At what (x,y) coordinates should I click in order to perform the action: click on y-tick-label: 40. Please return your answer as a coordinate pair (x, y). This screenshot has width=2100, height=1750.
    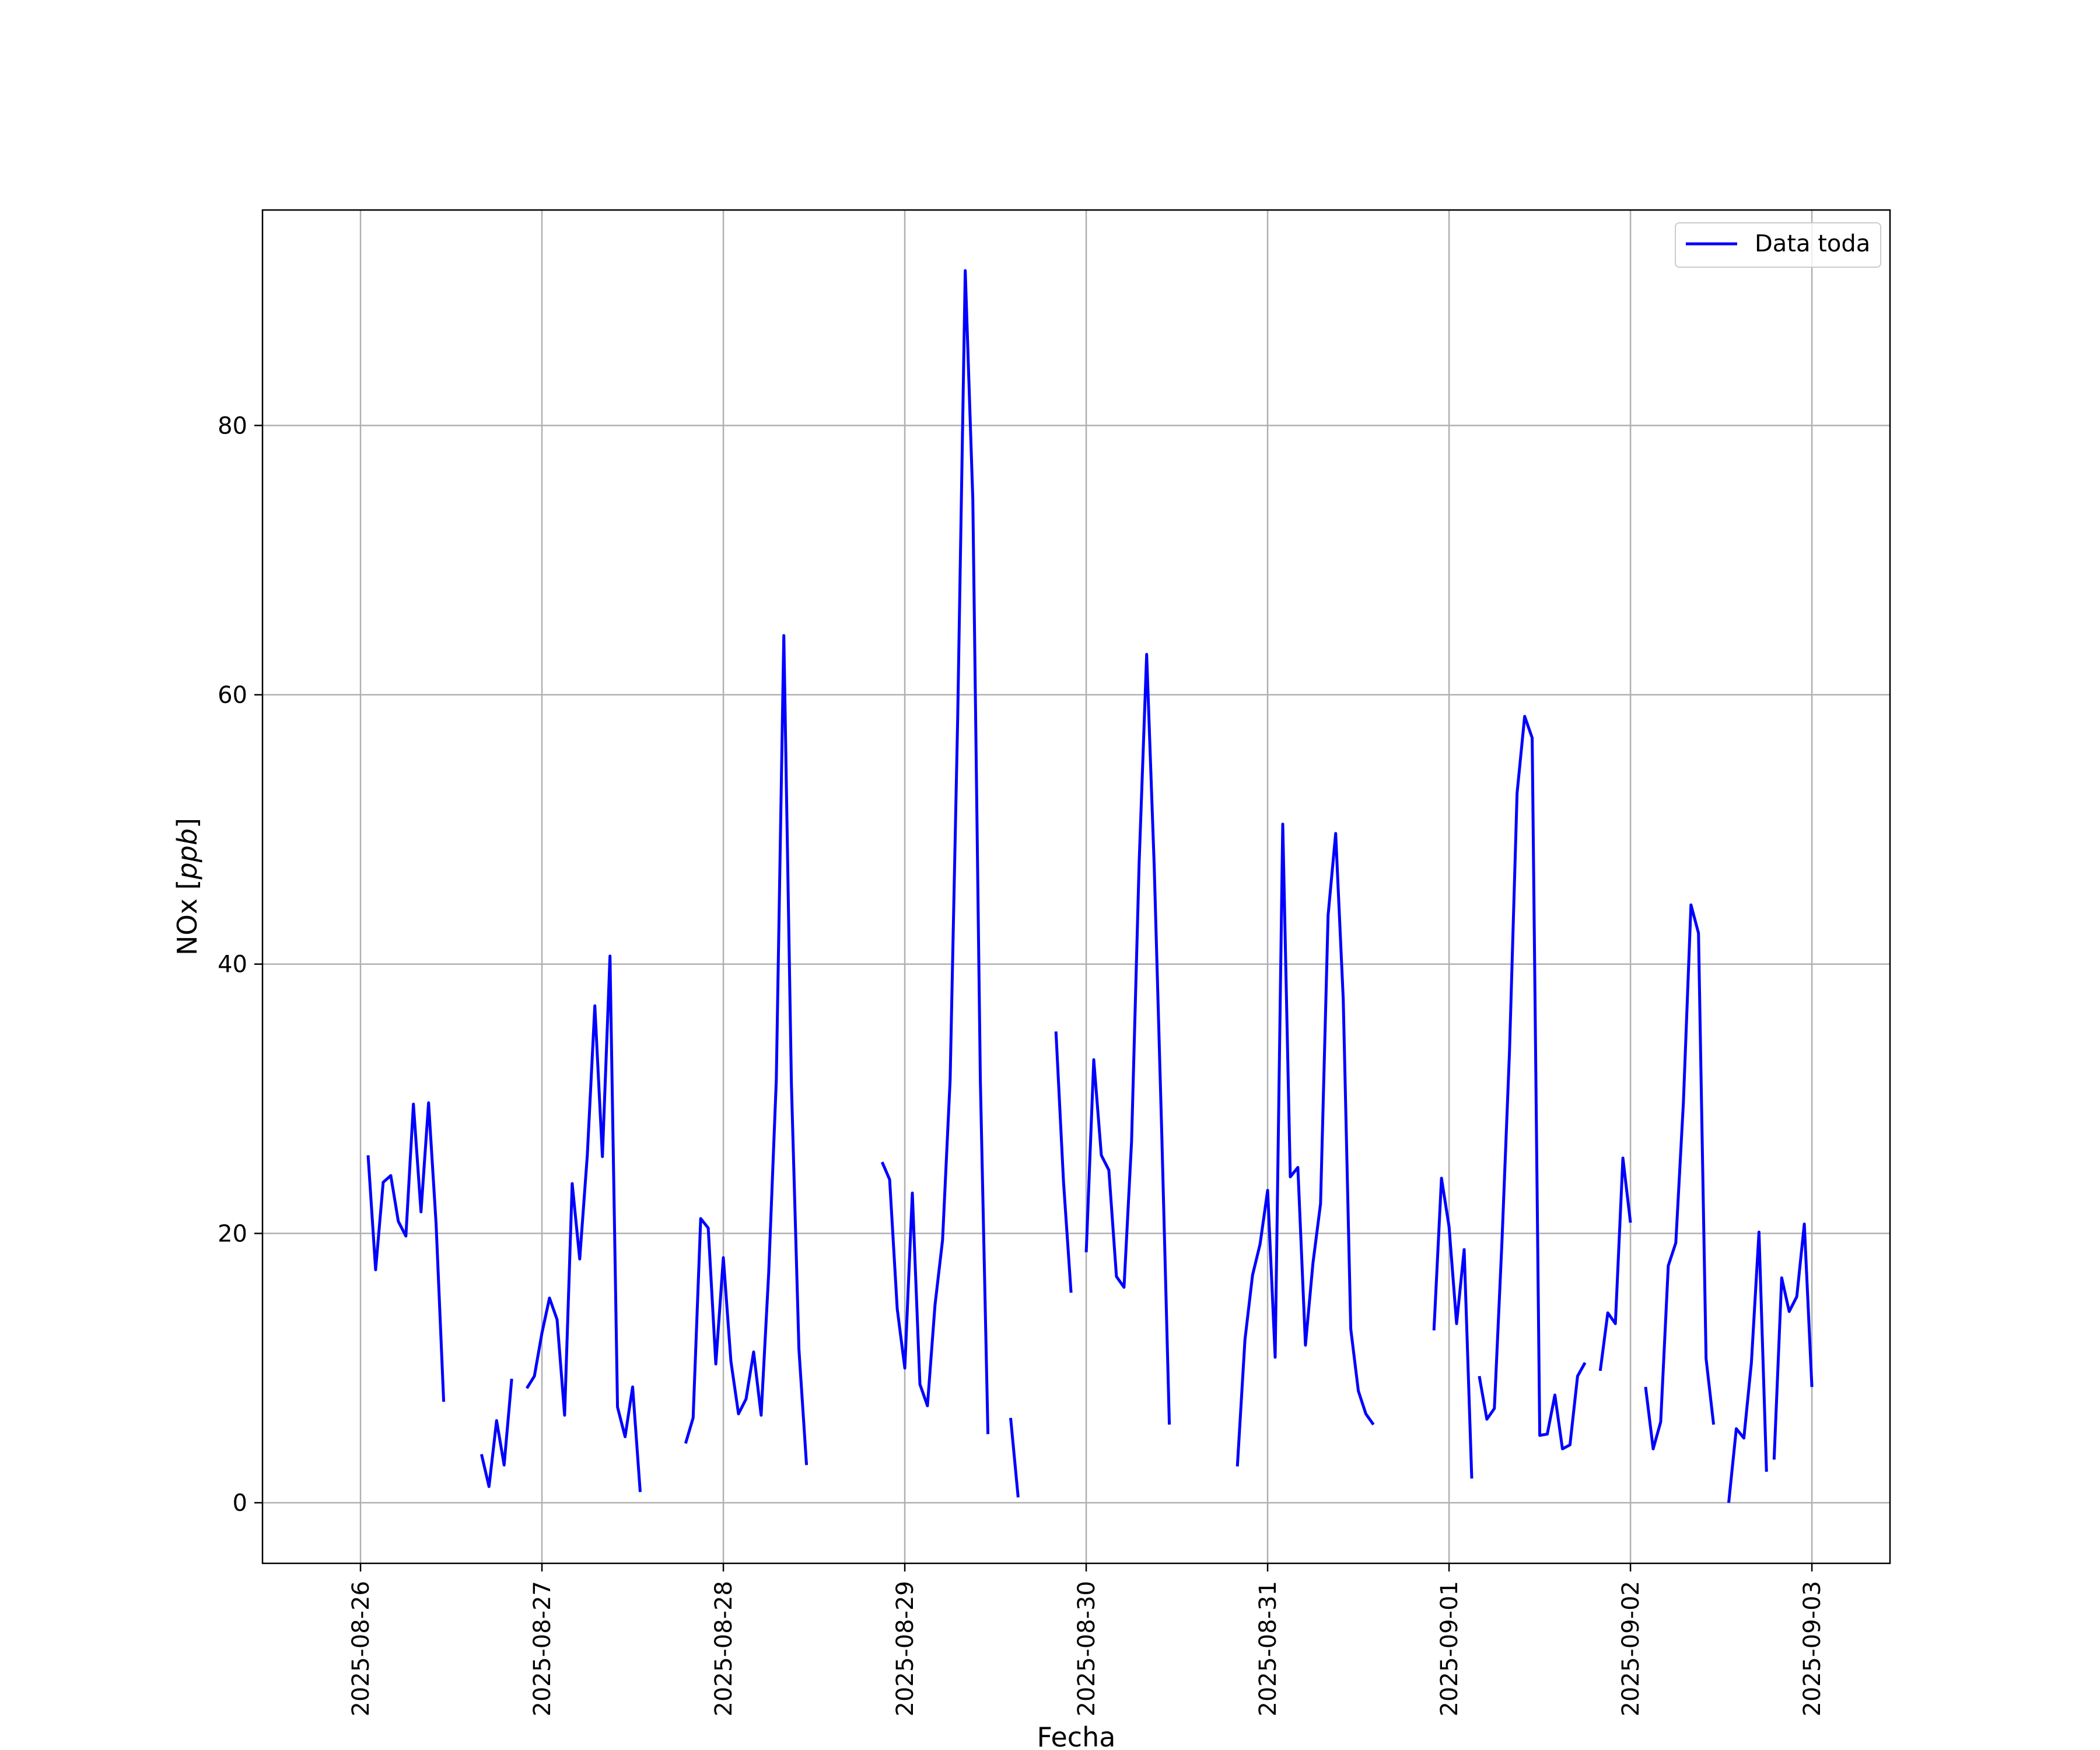
    Looking at the image, I should click on (232, 964).